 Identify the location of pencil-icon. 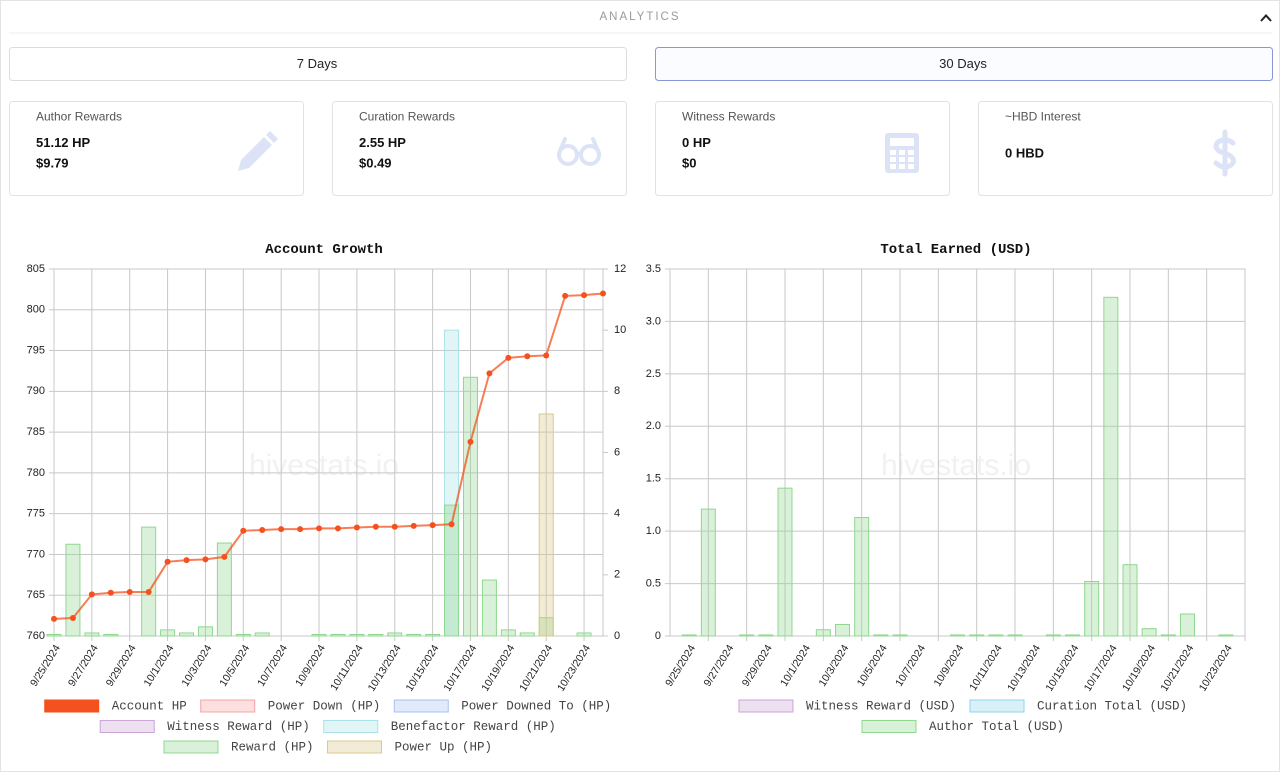
(258, 151).